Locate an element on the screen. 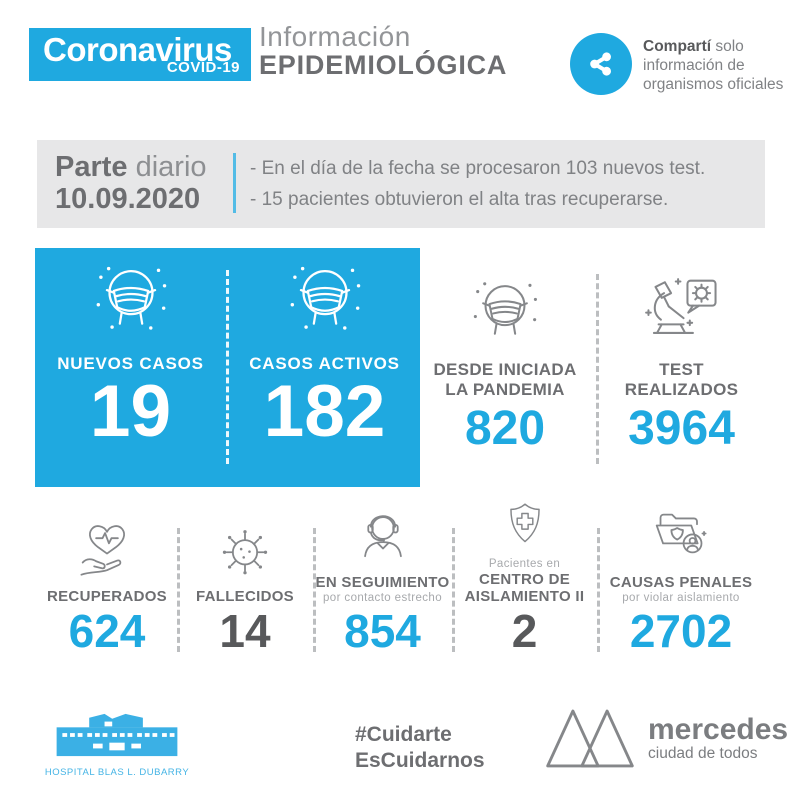  stat-label: CASOS ACTIVOS is located at coordinates (324, 363).